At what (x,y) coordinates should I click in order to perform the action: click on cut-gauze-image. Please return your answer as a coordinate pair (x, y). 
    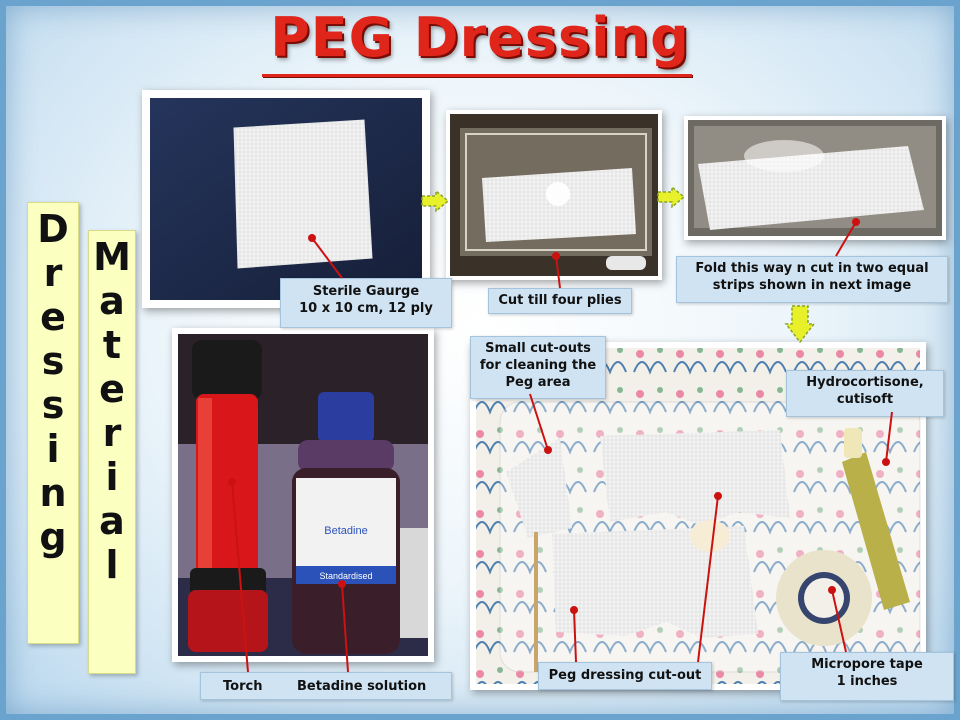
    Looking at the image, I should click on (554, 195).